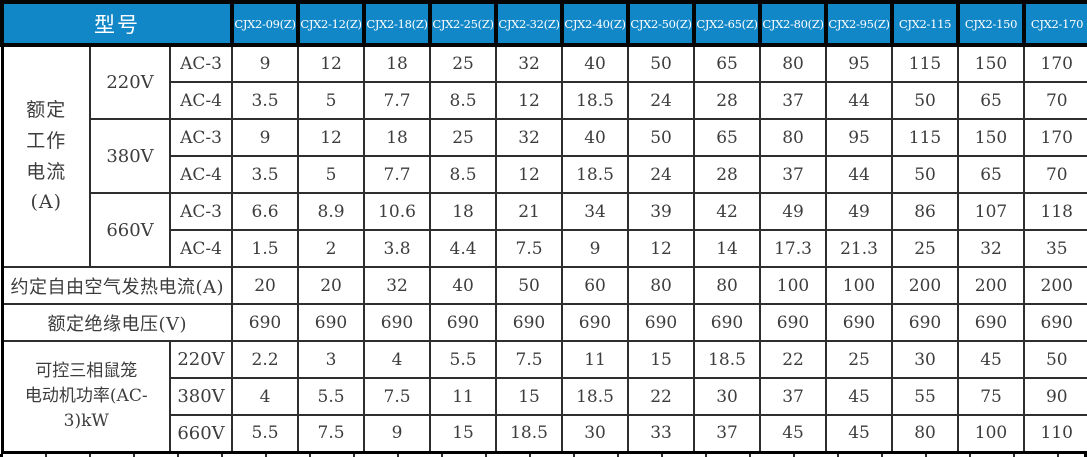  Describe the element at coordinates (925, 63) in the screenshot. I see `value-cell: 115` at that location.